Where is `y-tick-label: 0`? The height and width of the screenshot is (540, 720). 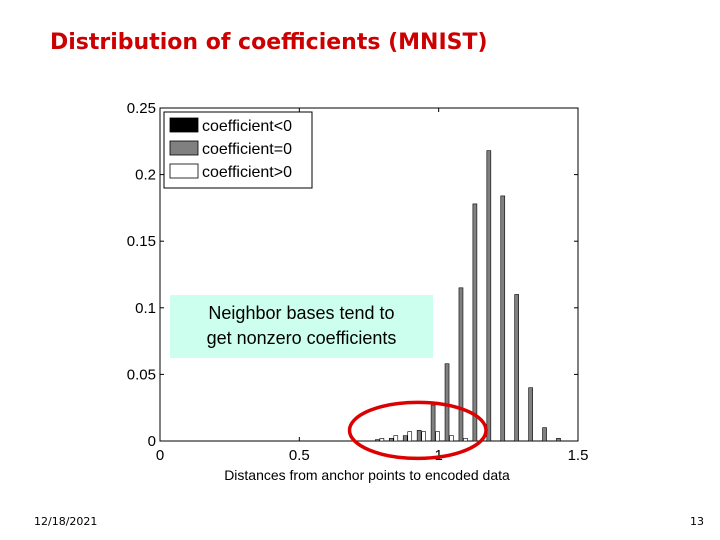
y-tick-label: 0 is located at coordinates (152, 441).